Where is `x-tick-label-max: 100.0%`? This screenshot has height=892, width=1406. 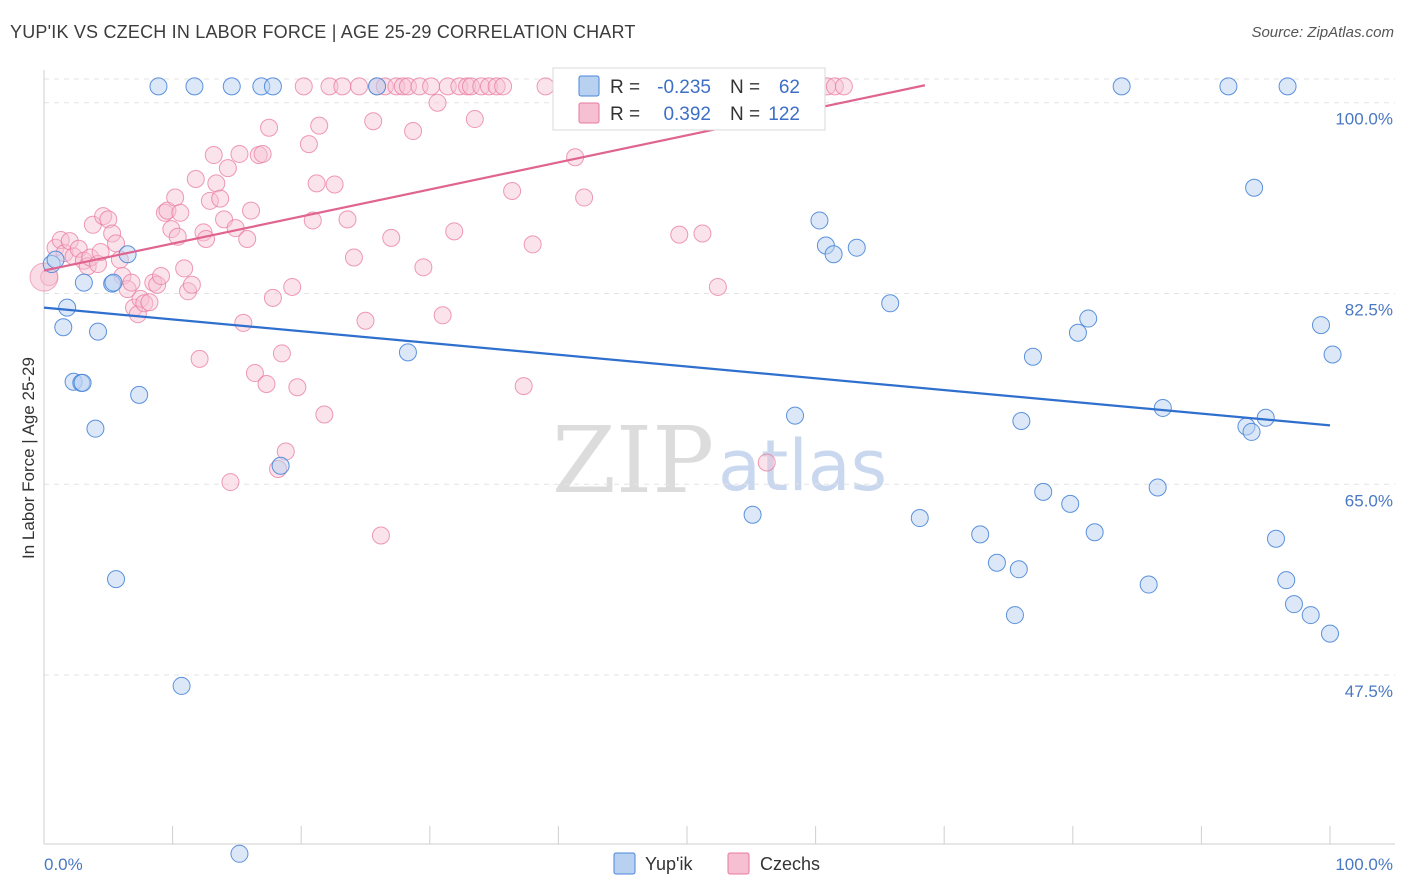 x-tick-label-max: 100.0% is located at coordinates (1364, 864).